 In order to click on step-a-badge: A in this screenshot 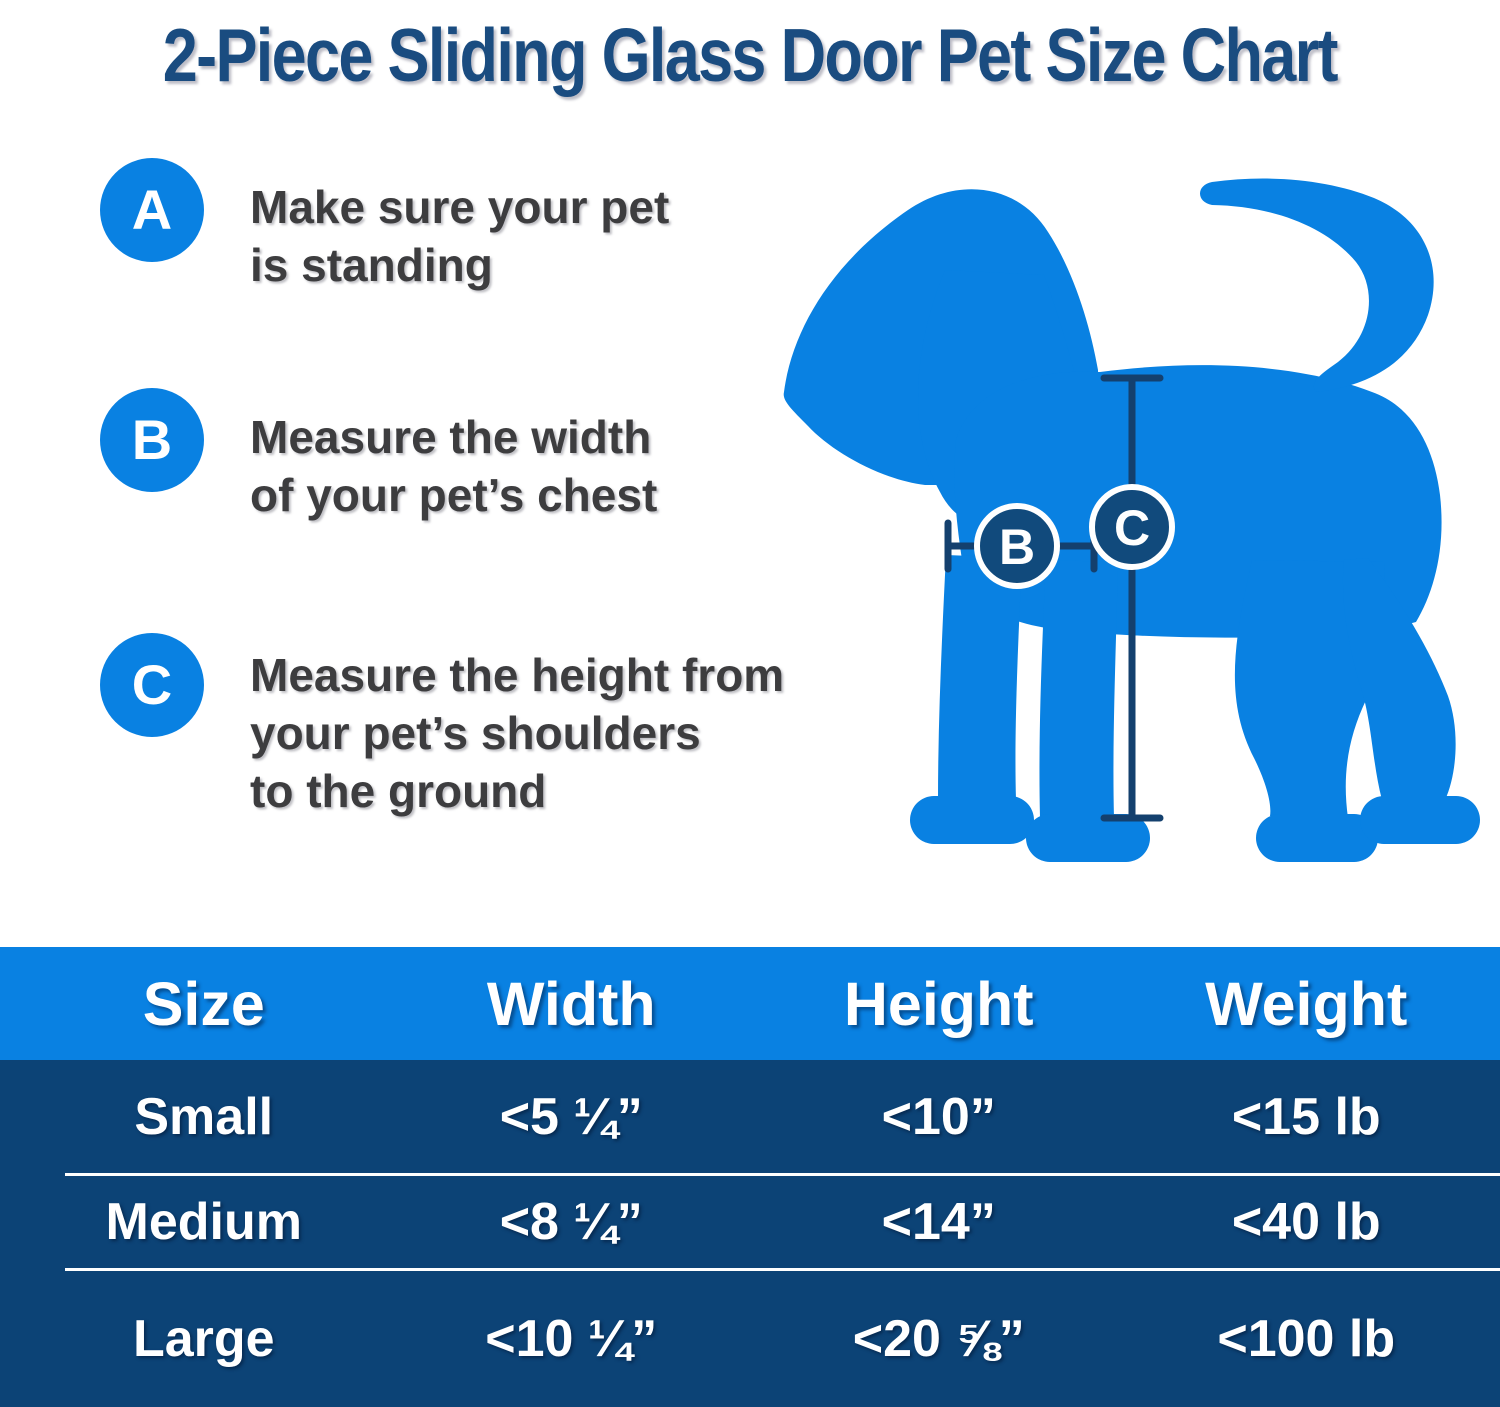, I will do `click(152, 210)`.